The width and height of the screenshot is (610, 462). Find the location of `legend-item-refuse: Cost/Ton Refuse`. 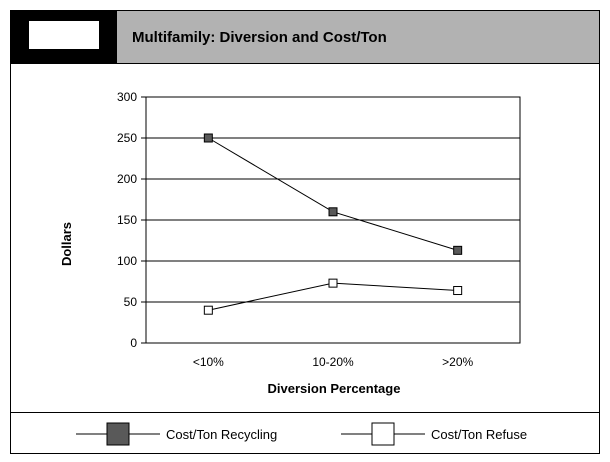

legend-item-refuse: Cost/Ton Refuse is located at coordinates (434, 434).